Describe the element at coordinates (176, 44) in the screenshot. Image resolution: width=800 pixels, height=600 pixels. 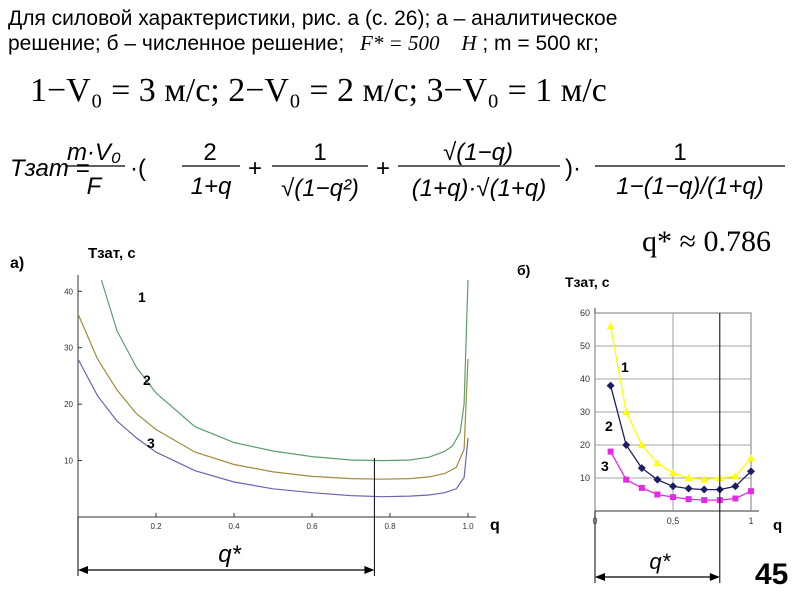
I see `header-line-2-prefix: решение; б – численное решение;` at that location.